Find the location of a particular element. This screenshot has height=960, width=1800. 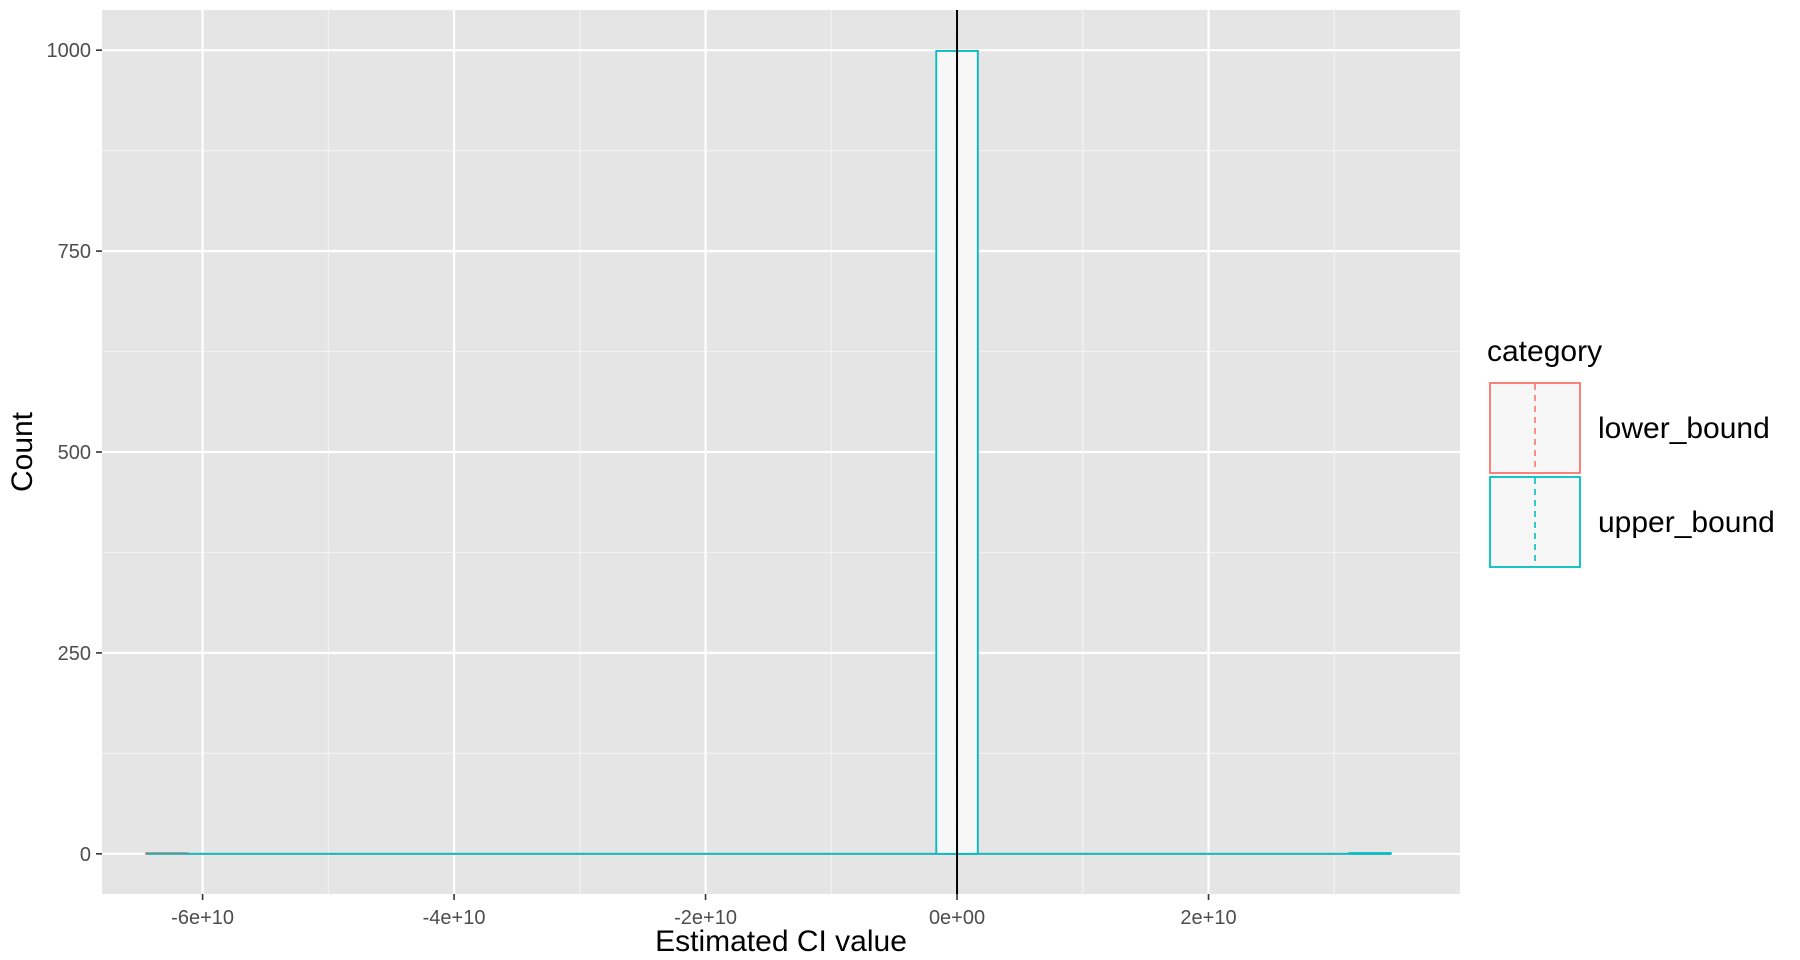

x-tick-label: -2e+10 is located at coordinates (705, 918).